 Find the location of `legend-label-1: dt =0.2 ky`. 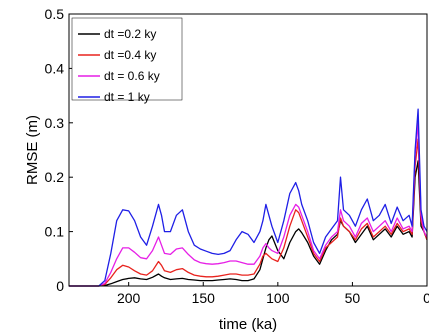

legend-label-1: dt =0.2 ky is located at coordinates (130, 34).